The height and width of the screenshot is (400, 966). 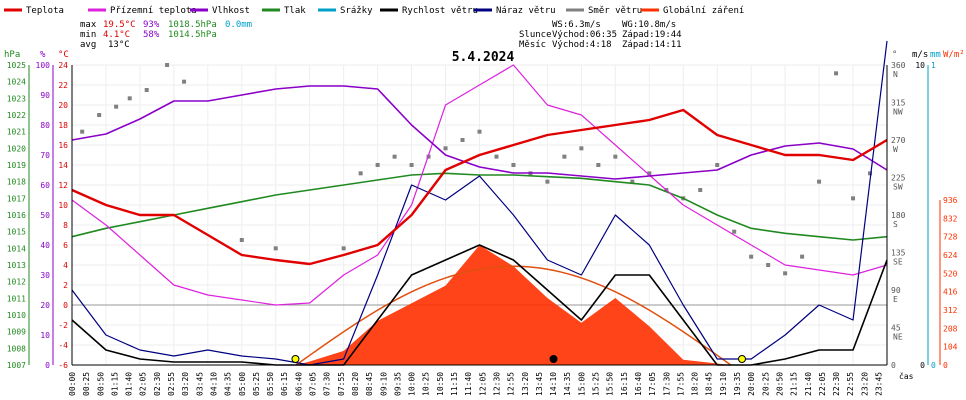 I want to click on wind-wg: WG:10.8m/s, so click(x=649, y=25).